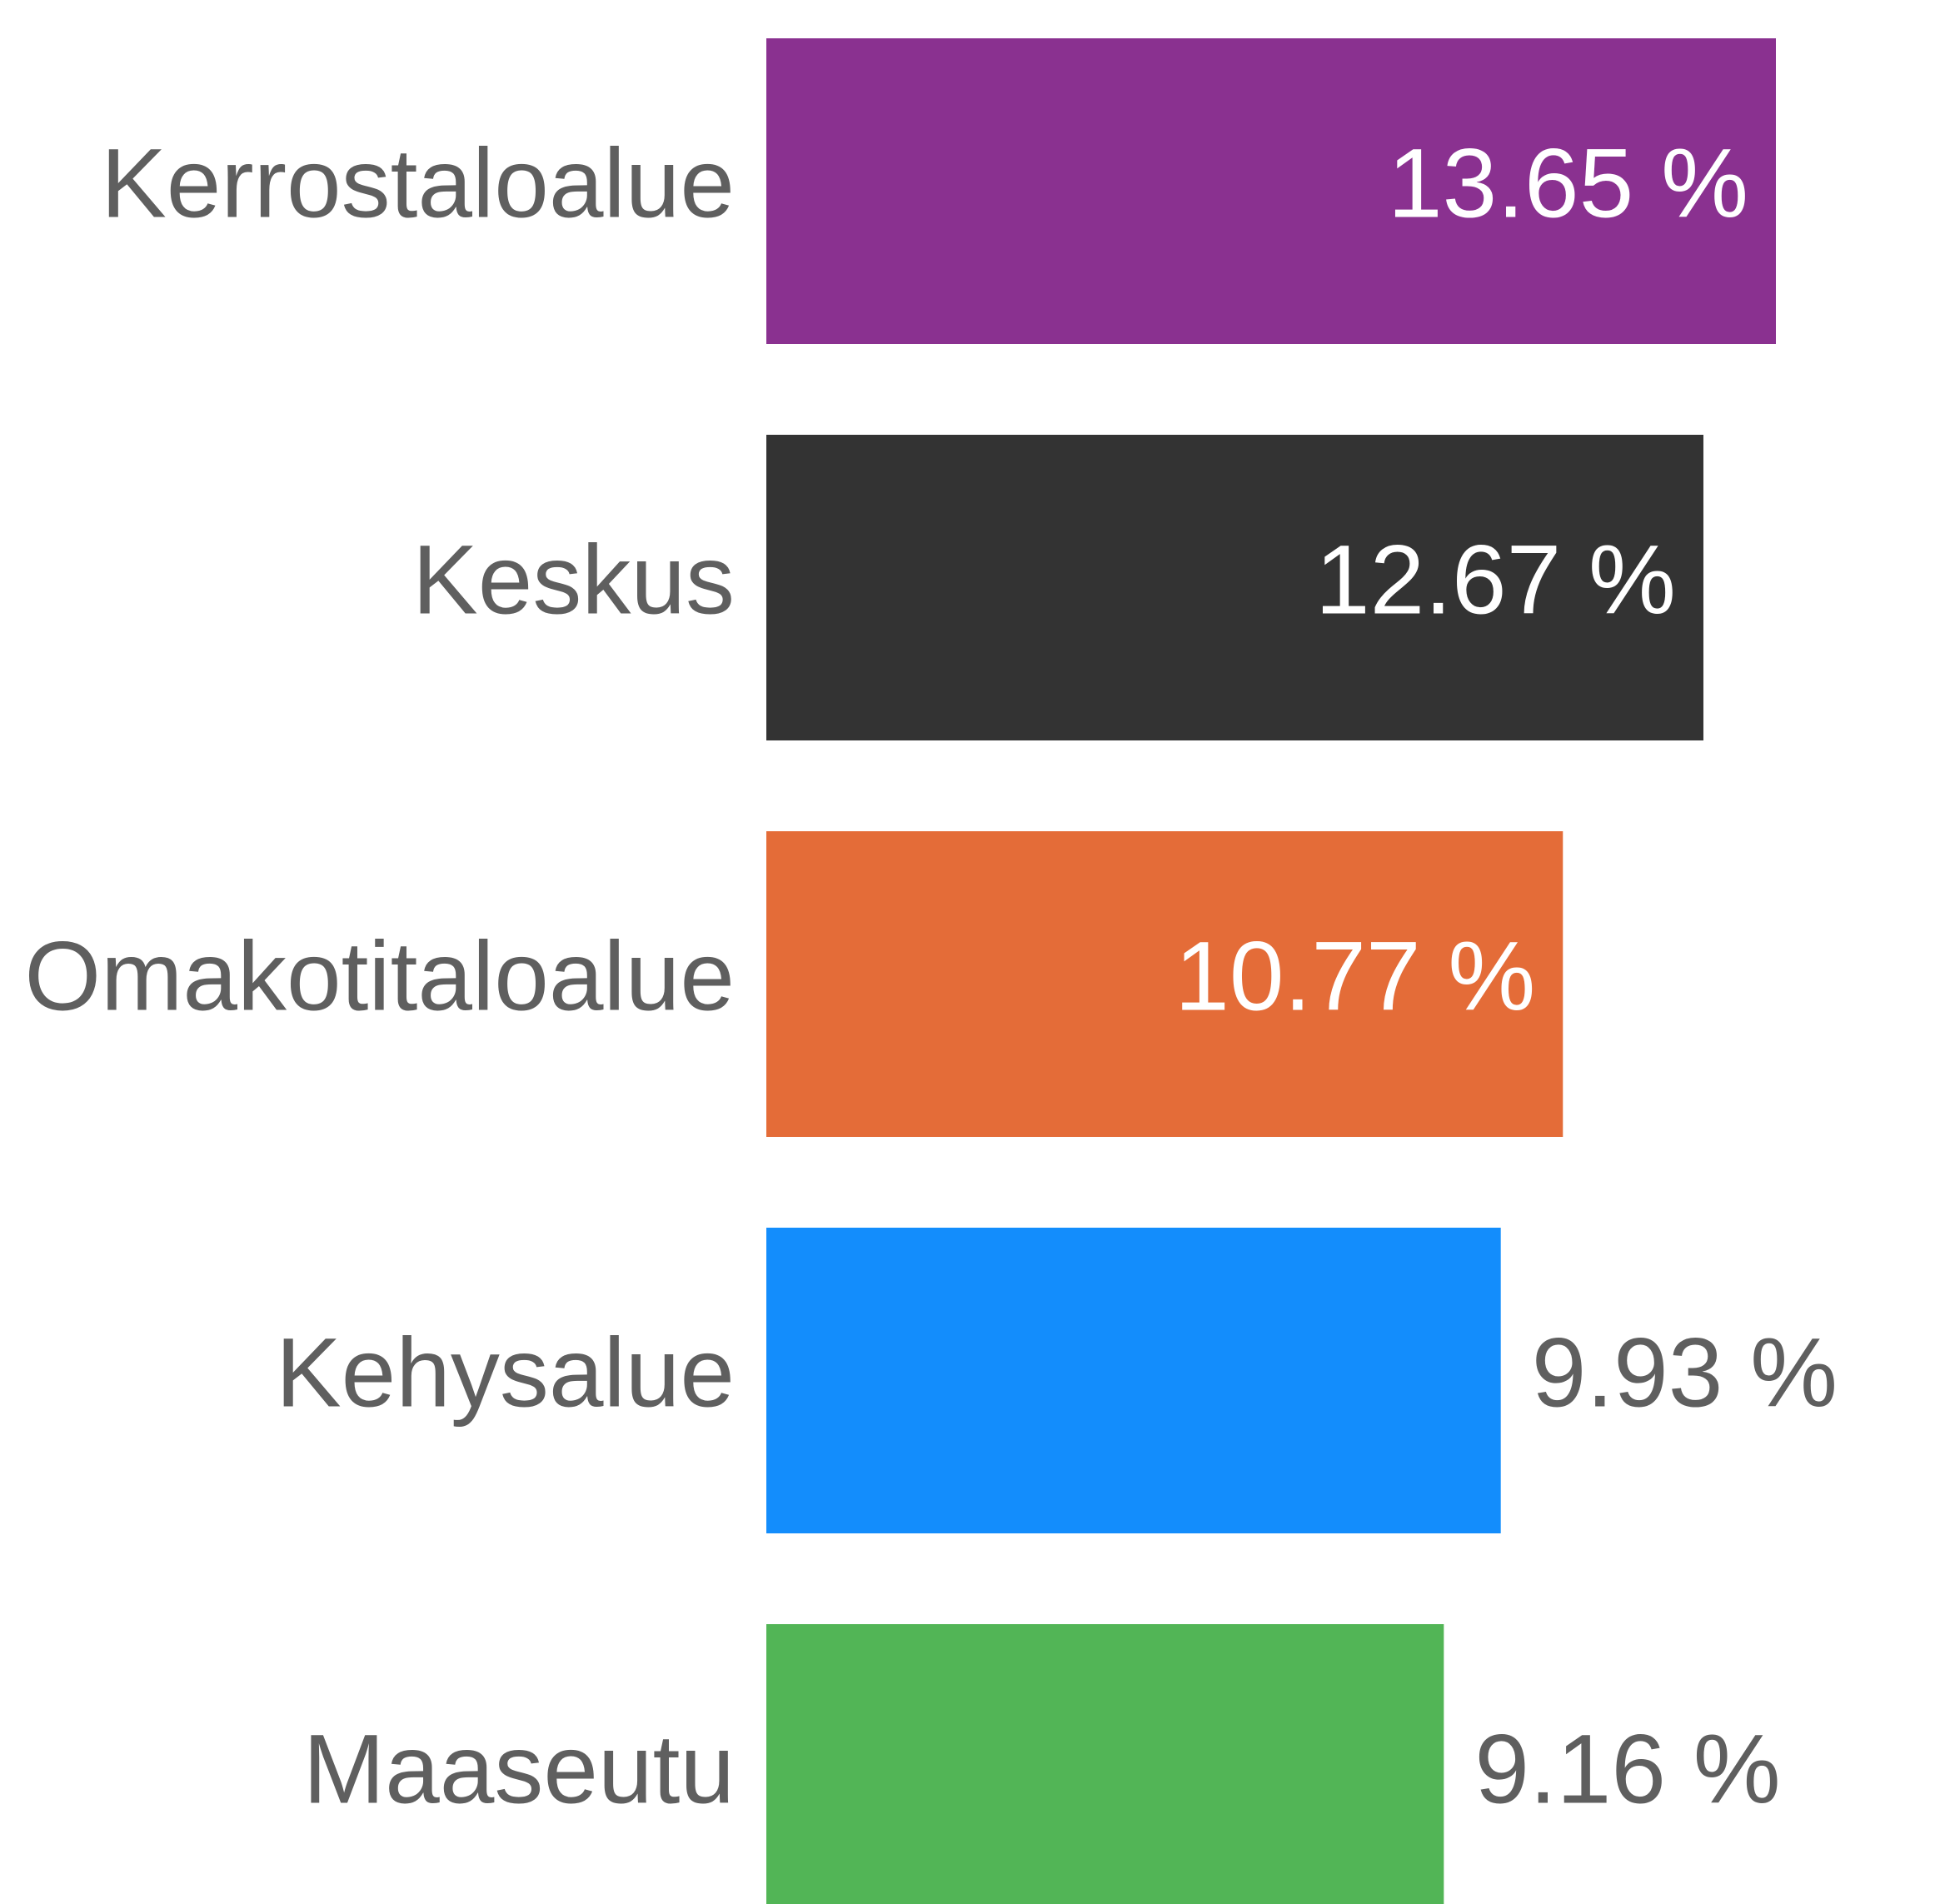  I want to click on category-label: Maaseutu, so click(519, 1770).